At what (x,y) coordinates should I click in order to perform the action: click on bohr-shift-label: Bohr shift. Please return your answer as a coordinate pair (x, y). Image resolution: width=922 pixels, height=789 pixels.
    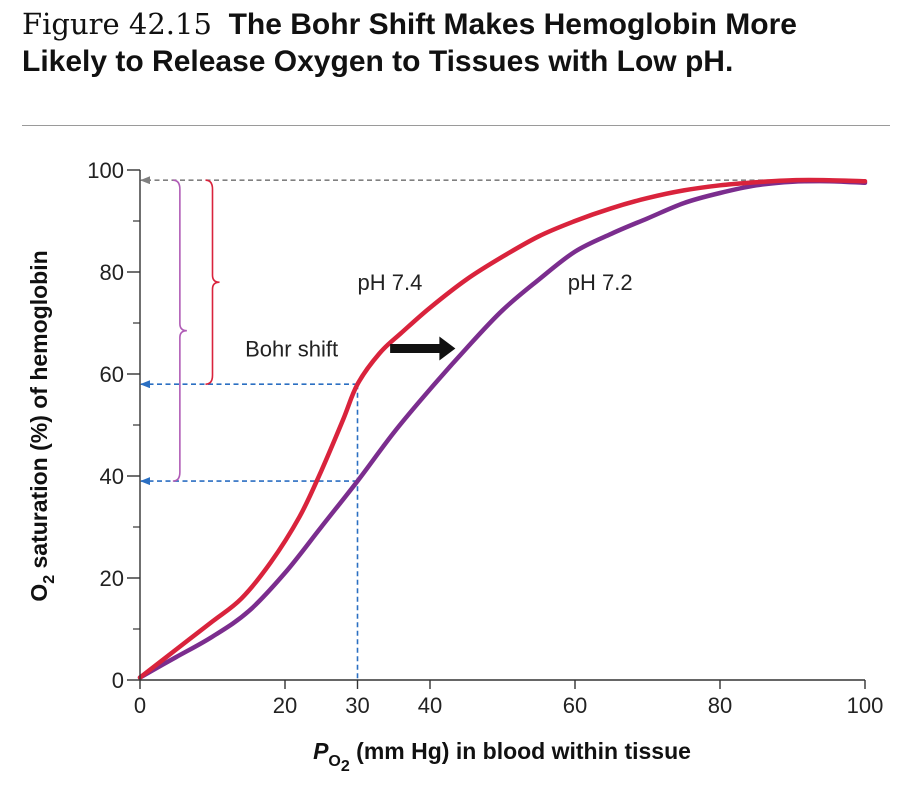
    Looking at the image, I should click on (291, 349).